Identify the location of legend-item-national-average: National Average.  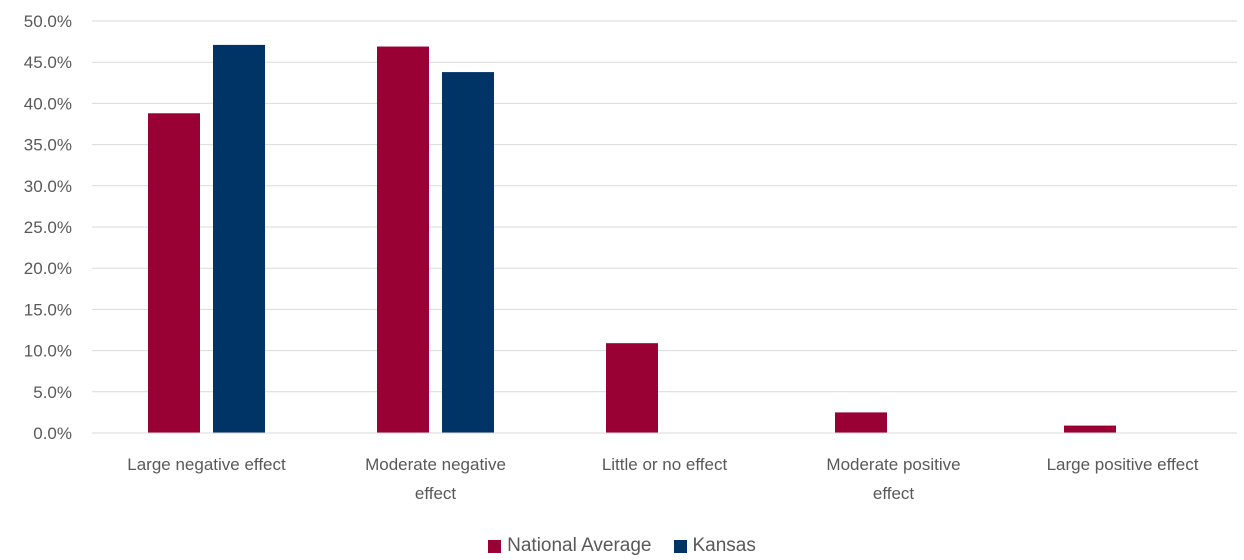
(570, 546).